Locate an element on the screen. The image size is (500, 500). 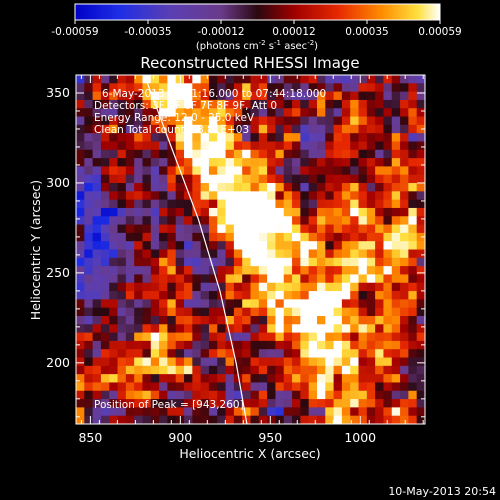
x-axis-label: Heliocentric X (arcsec) is located at coordinates (249, 453).